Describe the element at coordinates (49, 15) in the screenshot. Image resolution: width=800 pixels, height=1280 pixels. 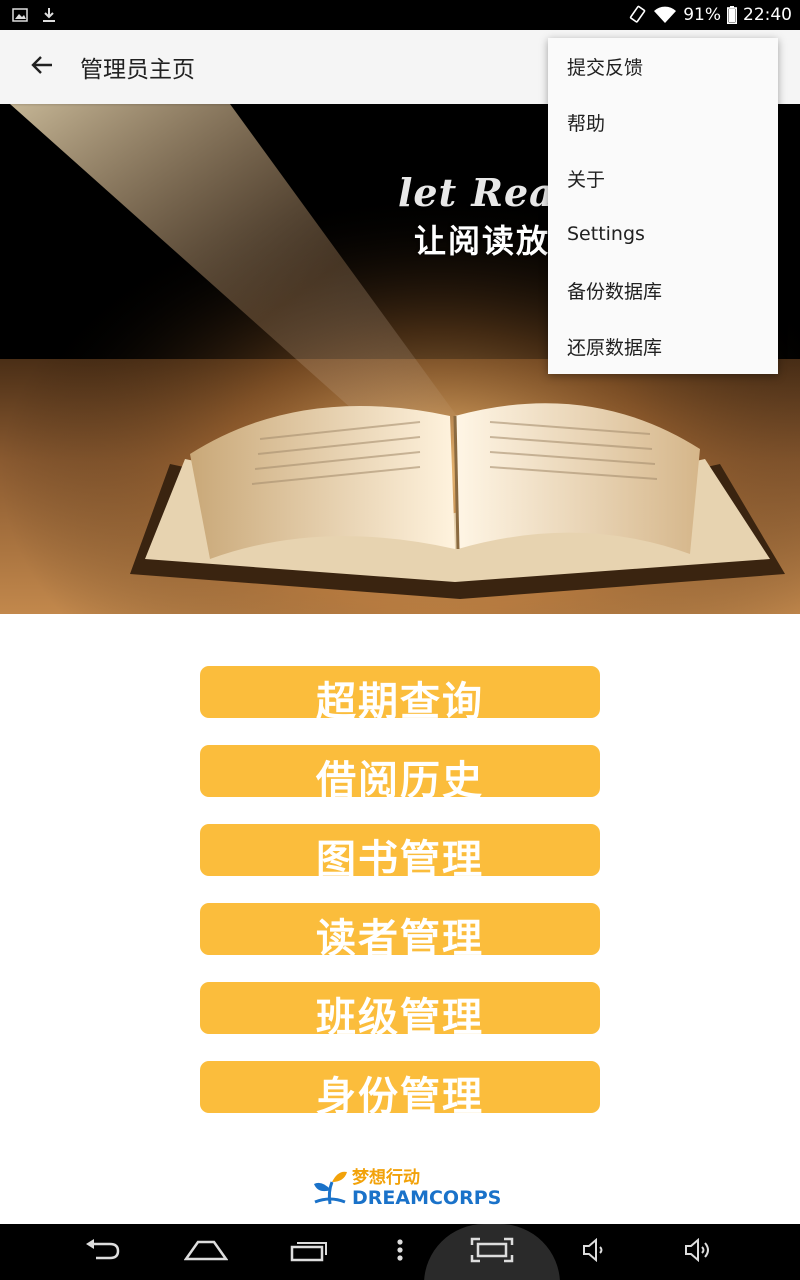
I see `download-icon` at that location.